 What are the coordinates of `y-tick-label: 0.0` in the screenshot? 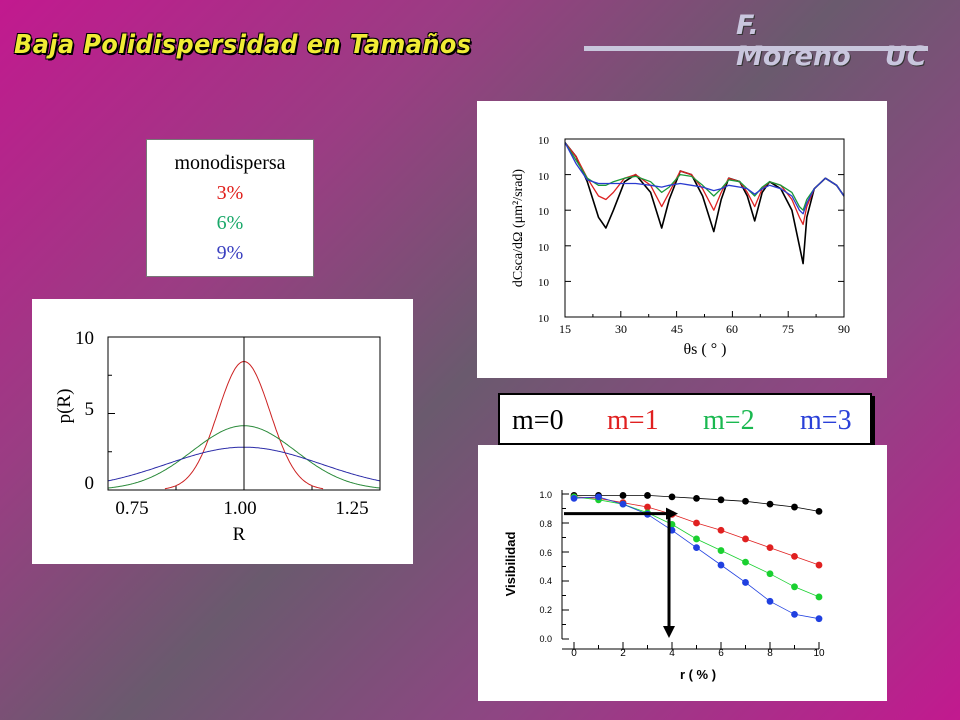 It's located at (545, 639).